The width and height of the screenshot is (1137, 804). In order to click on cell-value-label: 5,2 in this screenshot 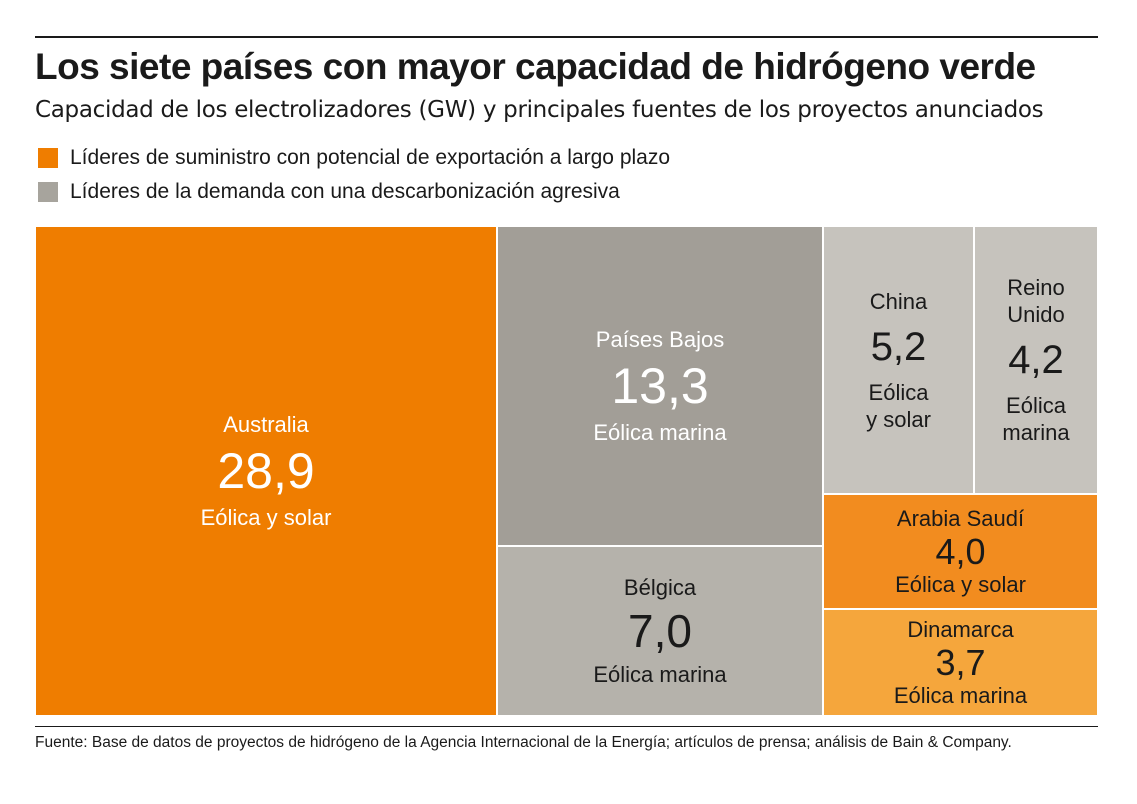, I will do `click(898, 346)`.